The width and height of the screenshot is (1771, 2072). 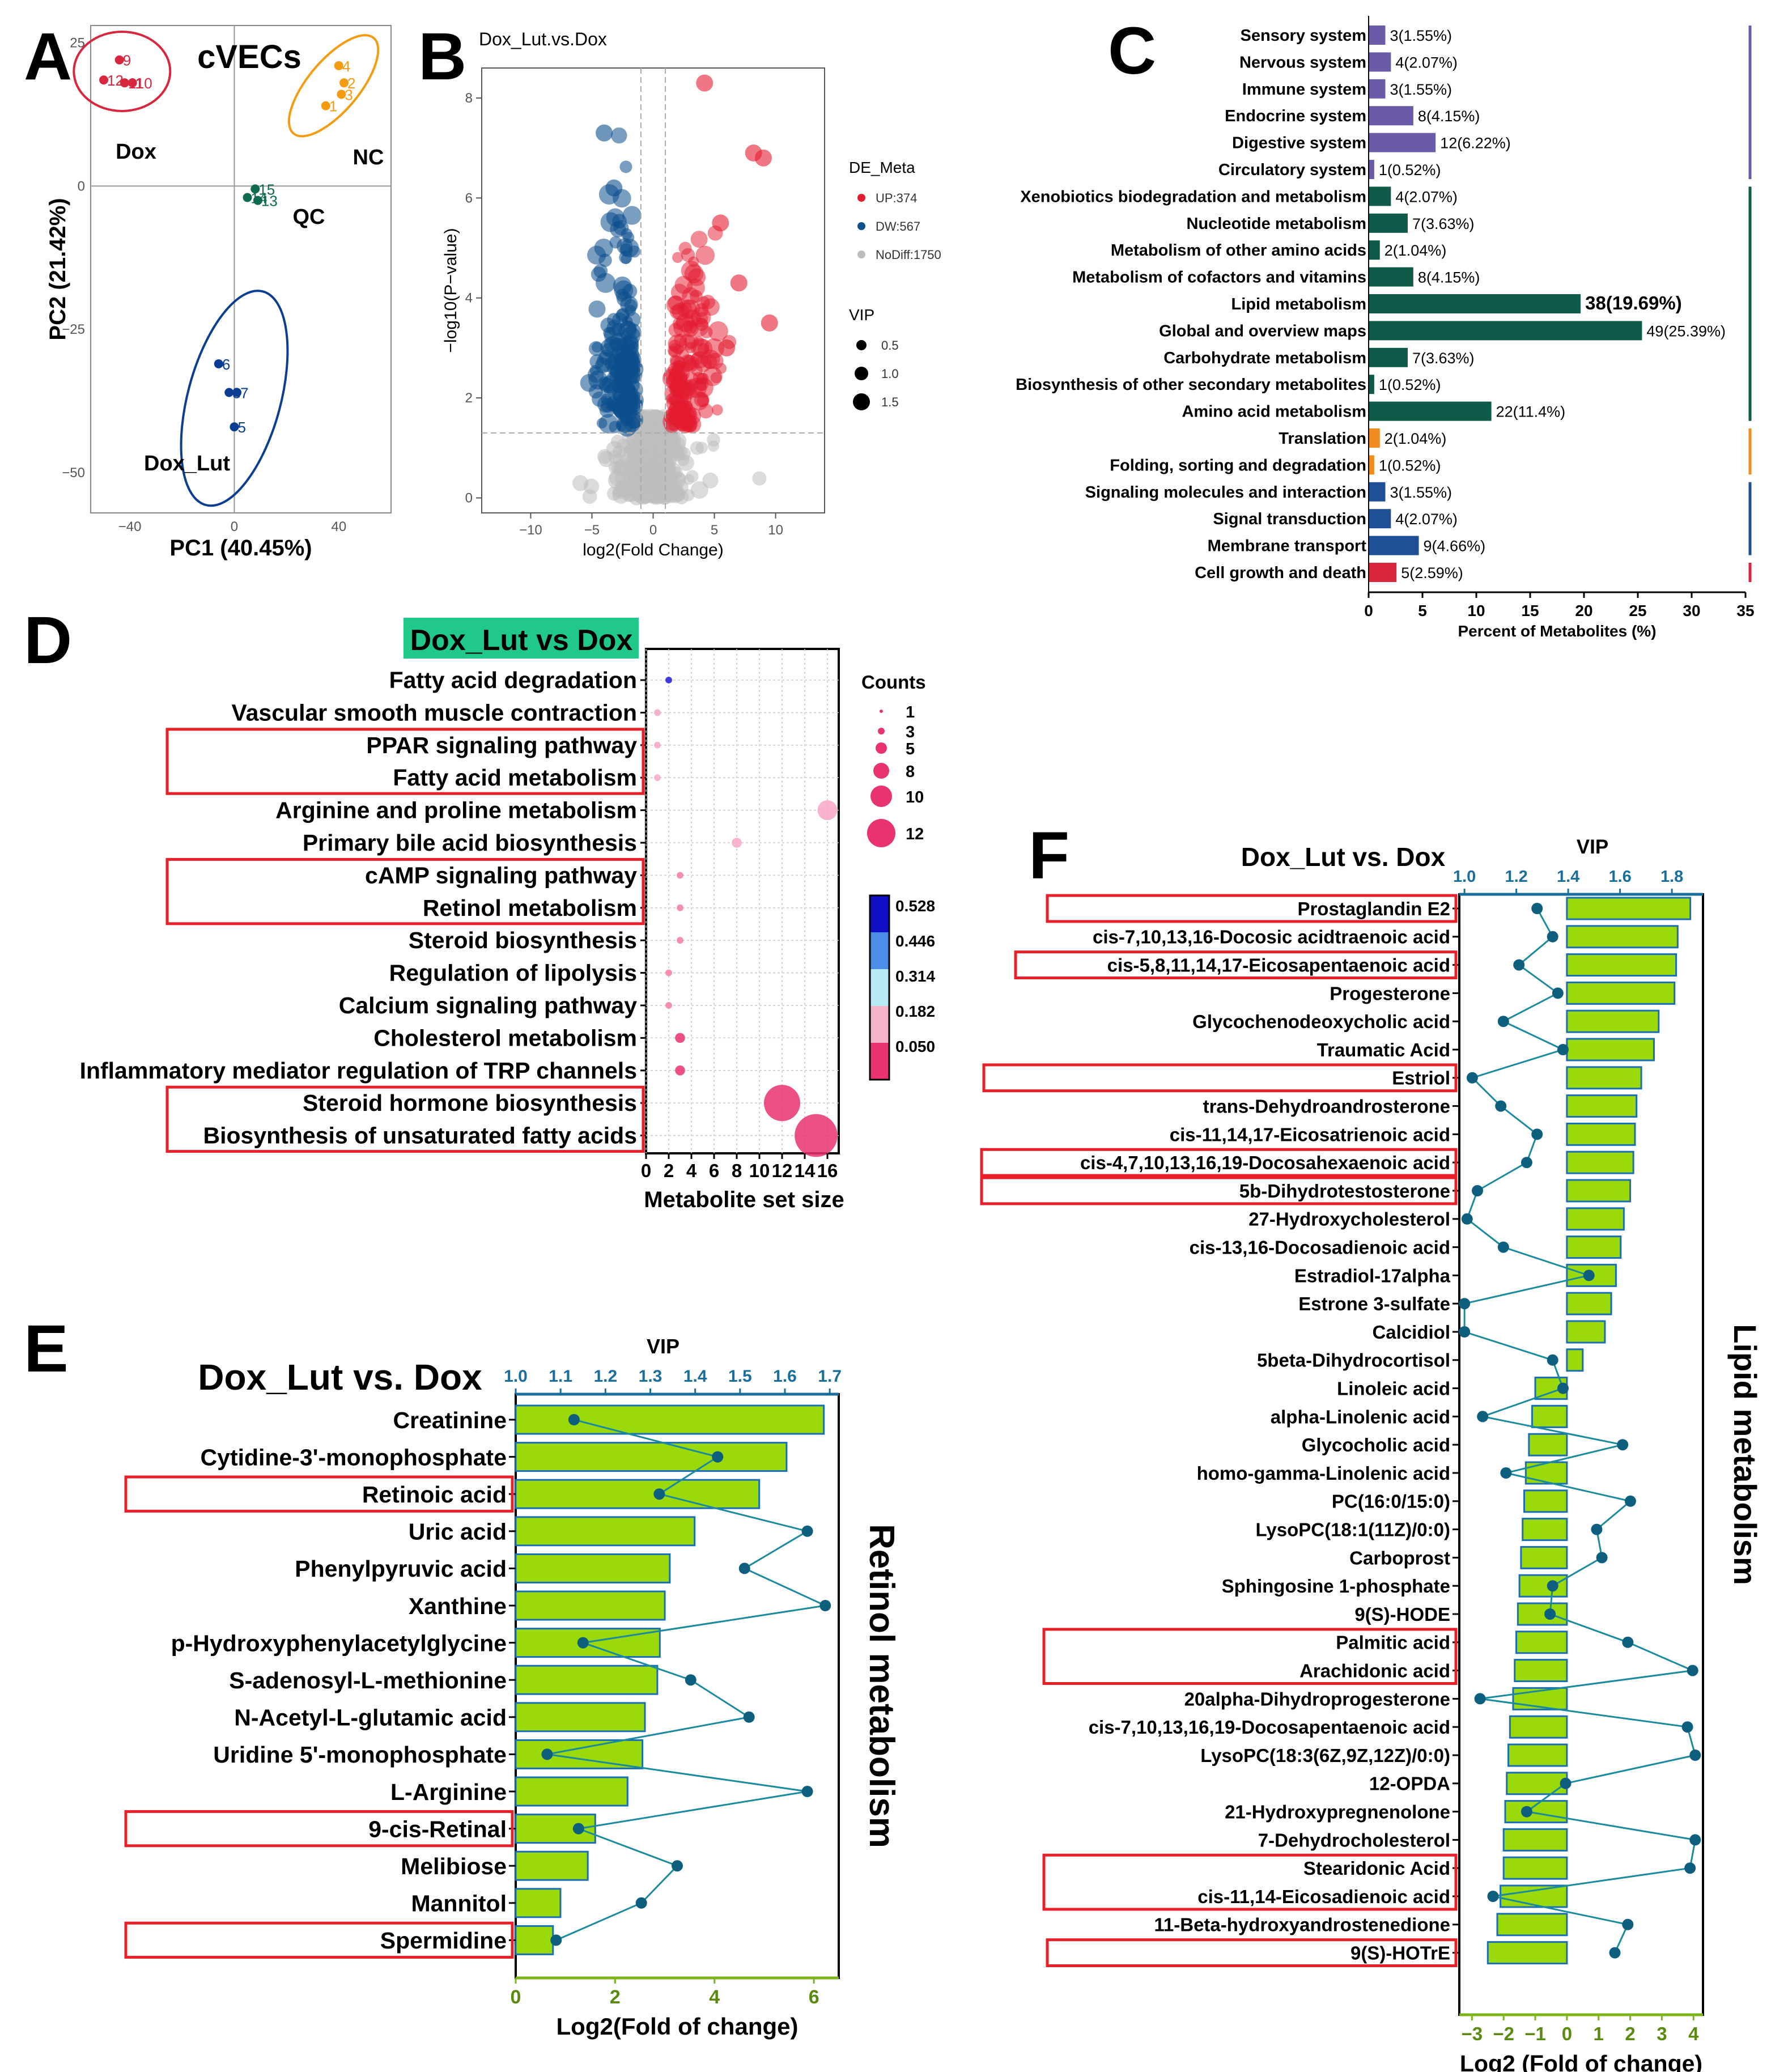 I want to click on metabolite-label: homo-gamma-Linolenic acid, so click(x=1323, y=1473).